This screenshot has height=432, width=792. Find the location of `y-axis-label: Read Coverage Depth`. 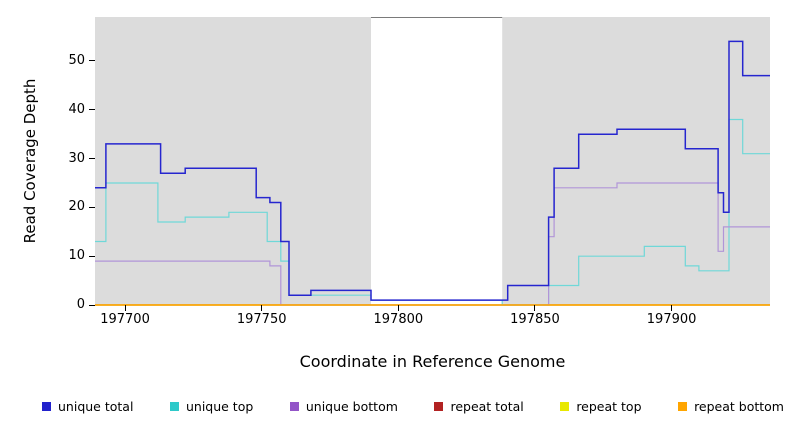

y-axis-label: Read Coverage Depth is located at coordinates (30, 161).